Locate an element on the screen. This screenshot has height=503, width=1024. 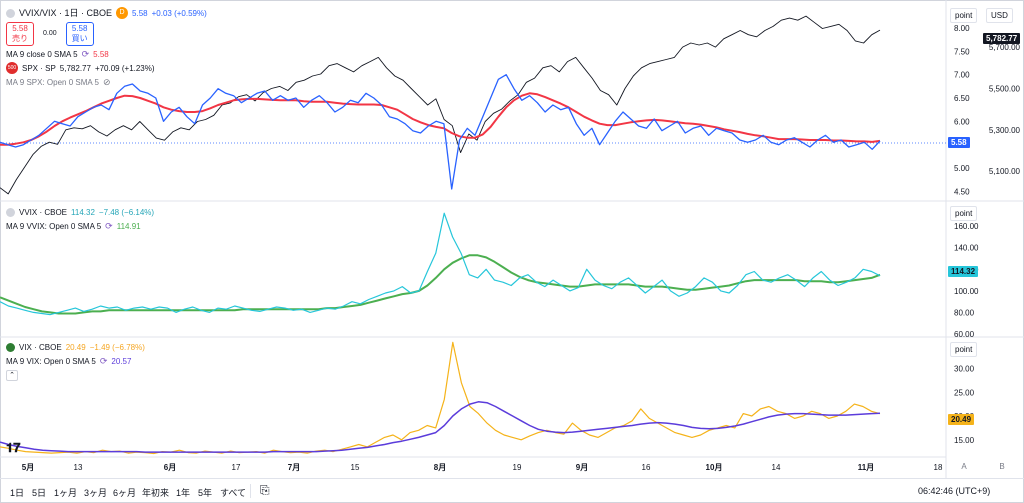
buy-button: 5.58 買い is located at coordinates (79, 33).